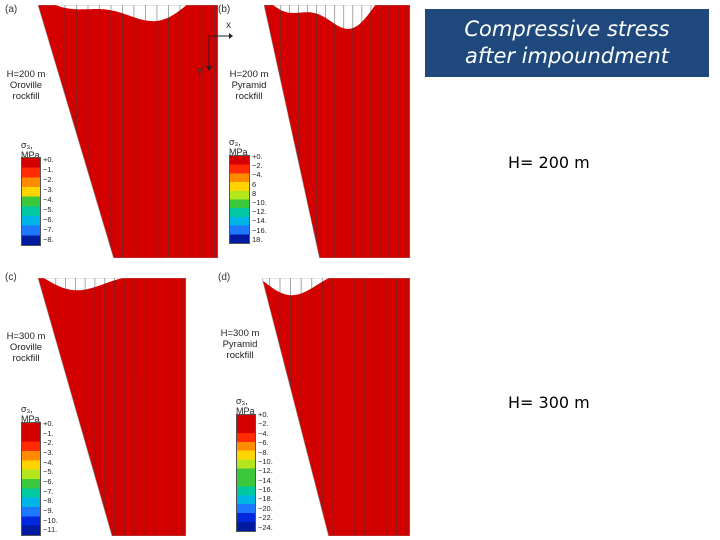 Image resolution: width=720 pixels, height=540 pixels. I want to click on y-axis-label: y, so click(199, 70).